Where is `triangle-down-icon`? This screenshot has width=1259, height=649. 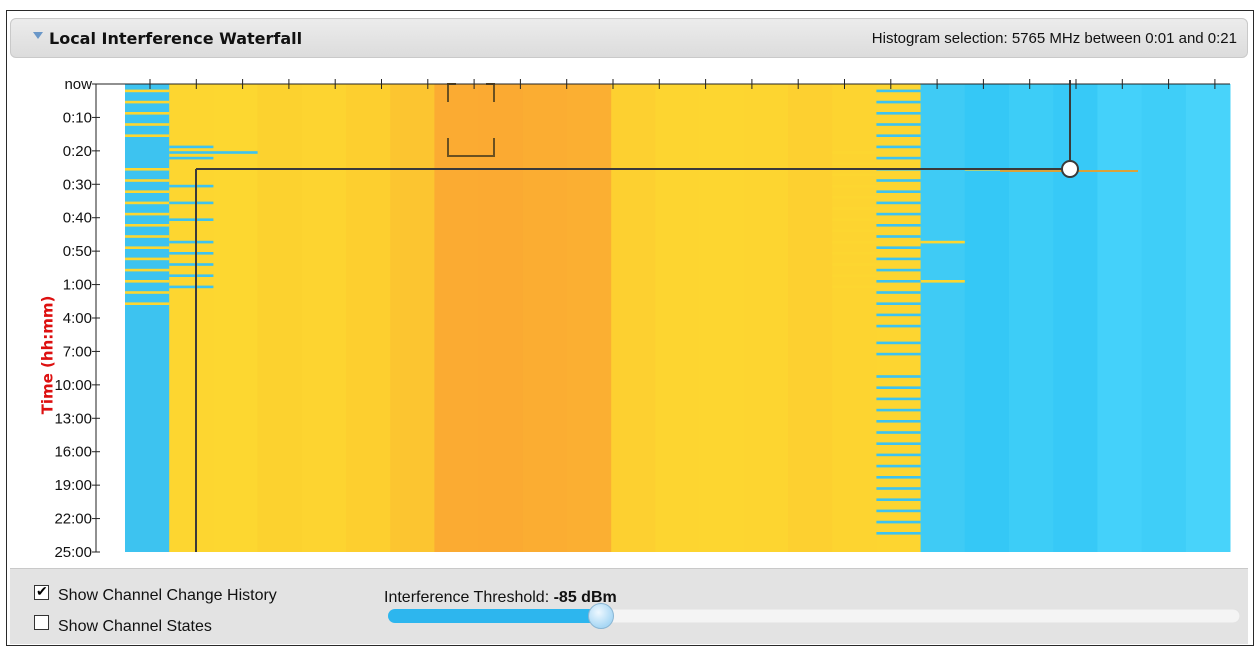
triangle-down-icon is located at coordinates (38, 35).